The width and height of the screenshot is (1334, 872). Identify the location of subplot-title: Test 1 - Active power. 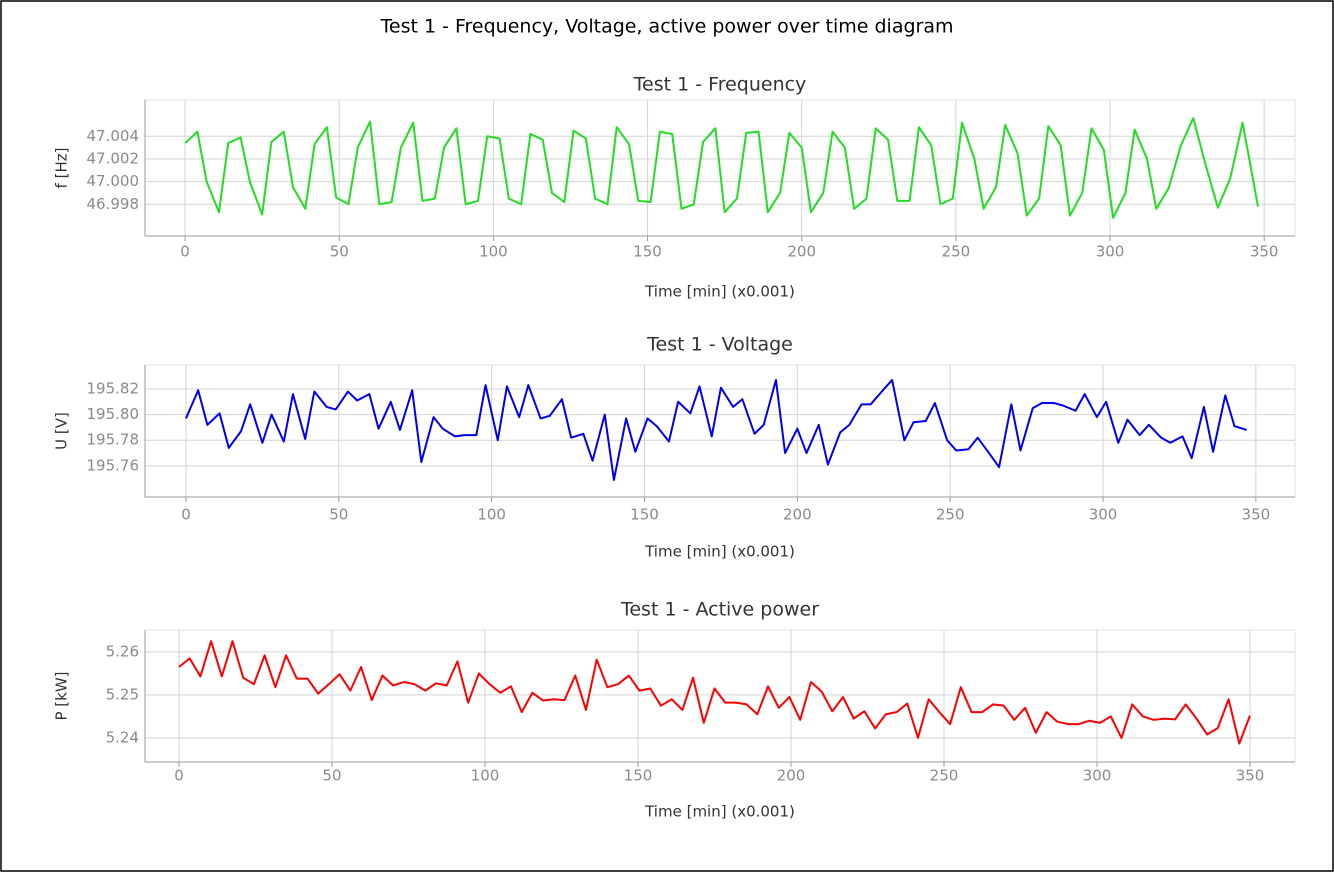
(719, 610).